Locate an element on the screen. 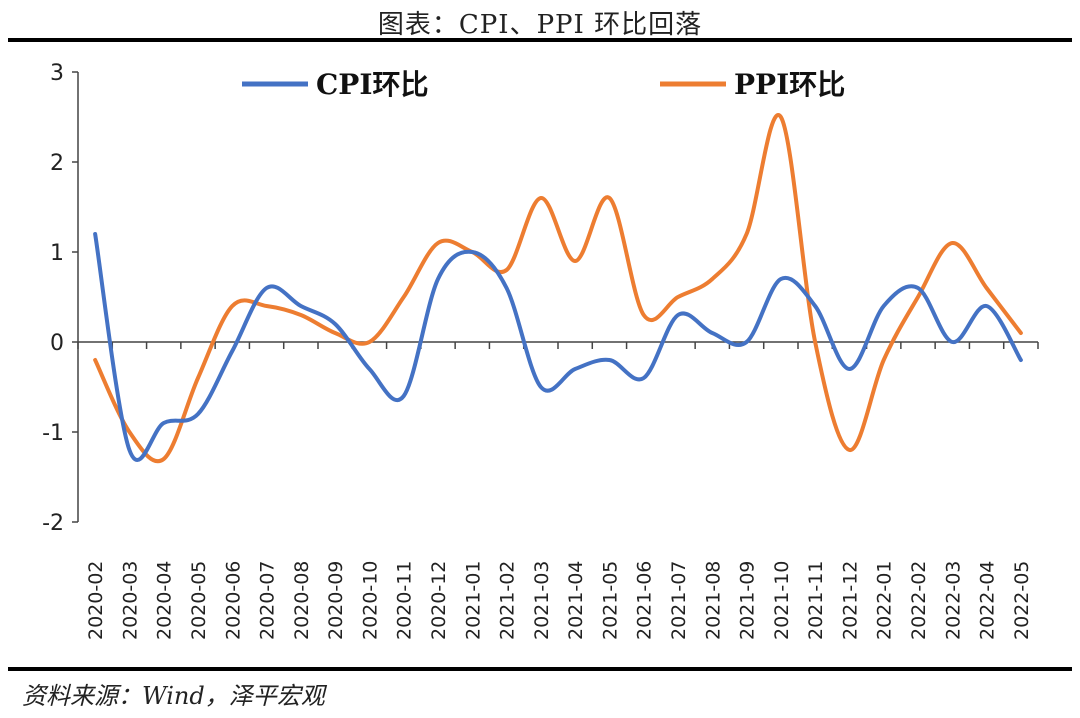 Image resolution: width=1080 pixels, height=718 pixels. x-tick-label: 2022-01 is located at coordinates (885, 600).